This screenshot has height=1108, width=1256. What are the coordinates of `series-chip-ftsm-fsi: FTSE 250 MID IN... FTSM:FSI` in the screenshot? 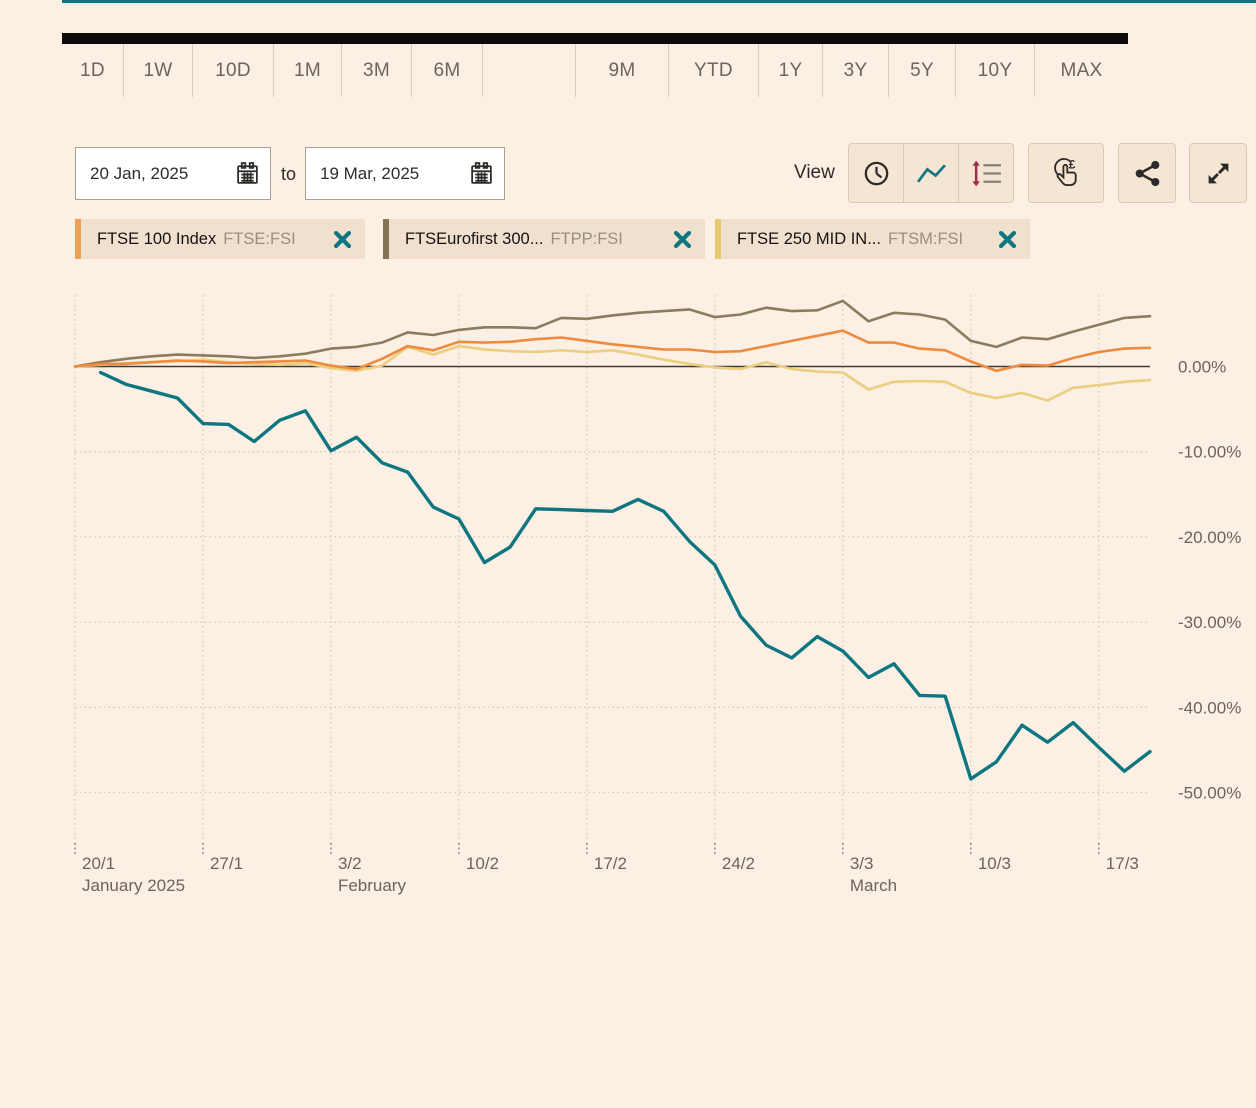 It's located at (872, 239).